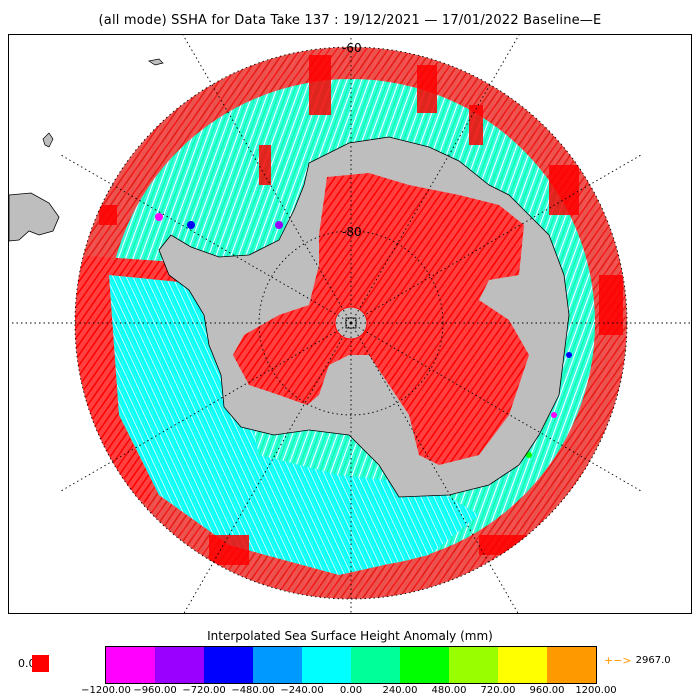 The image size is (700, 700). What do you see at coordinates (653, 660) in the screenshot?
I see `overflow-value: 2967.0` at bounding box center [653, 660].